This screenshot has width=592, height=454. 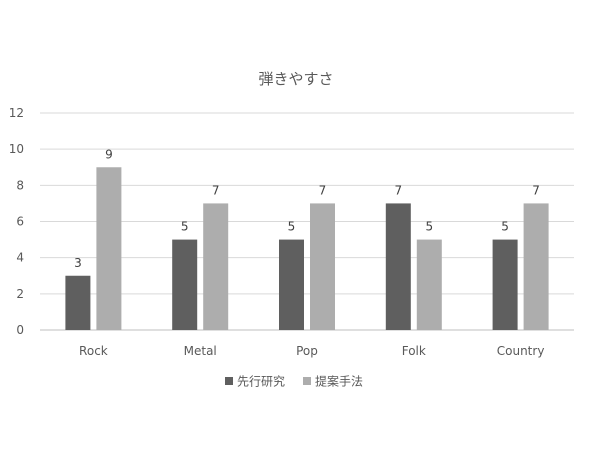 I want to click on x-category-label: Folk, so click(x=414, y=351).